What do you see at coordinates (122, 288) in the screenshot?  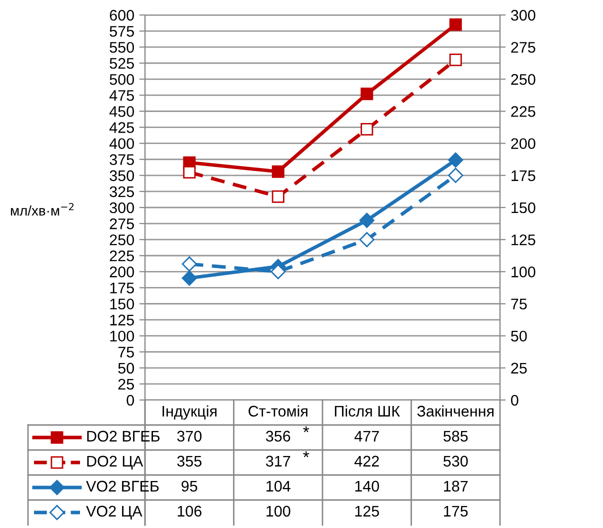 I see `y-tick-label: 175` at bounding box center [122, 288].